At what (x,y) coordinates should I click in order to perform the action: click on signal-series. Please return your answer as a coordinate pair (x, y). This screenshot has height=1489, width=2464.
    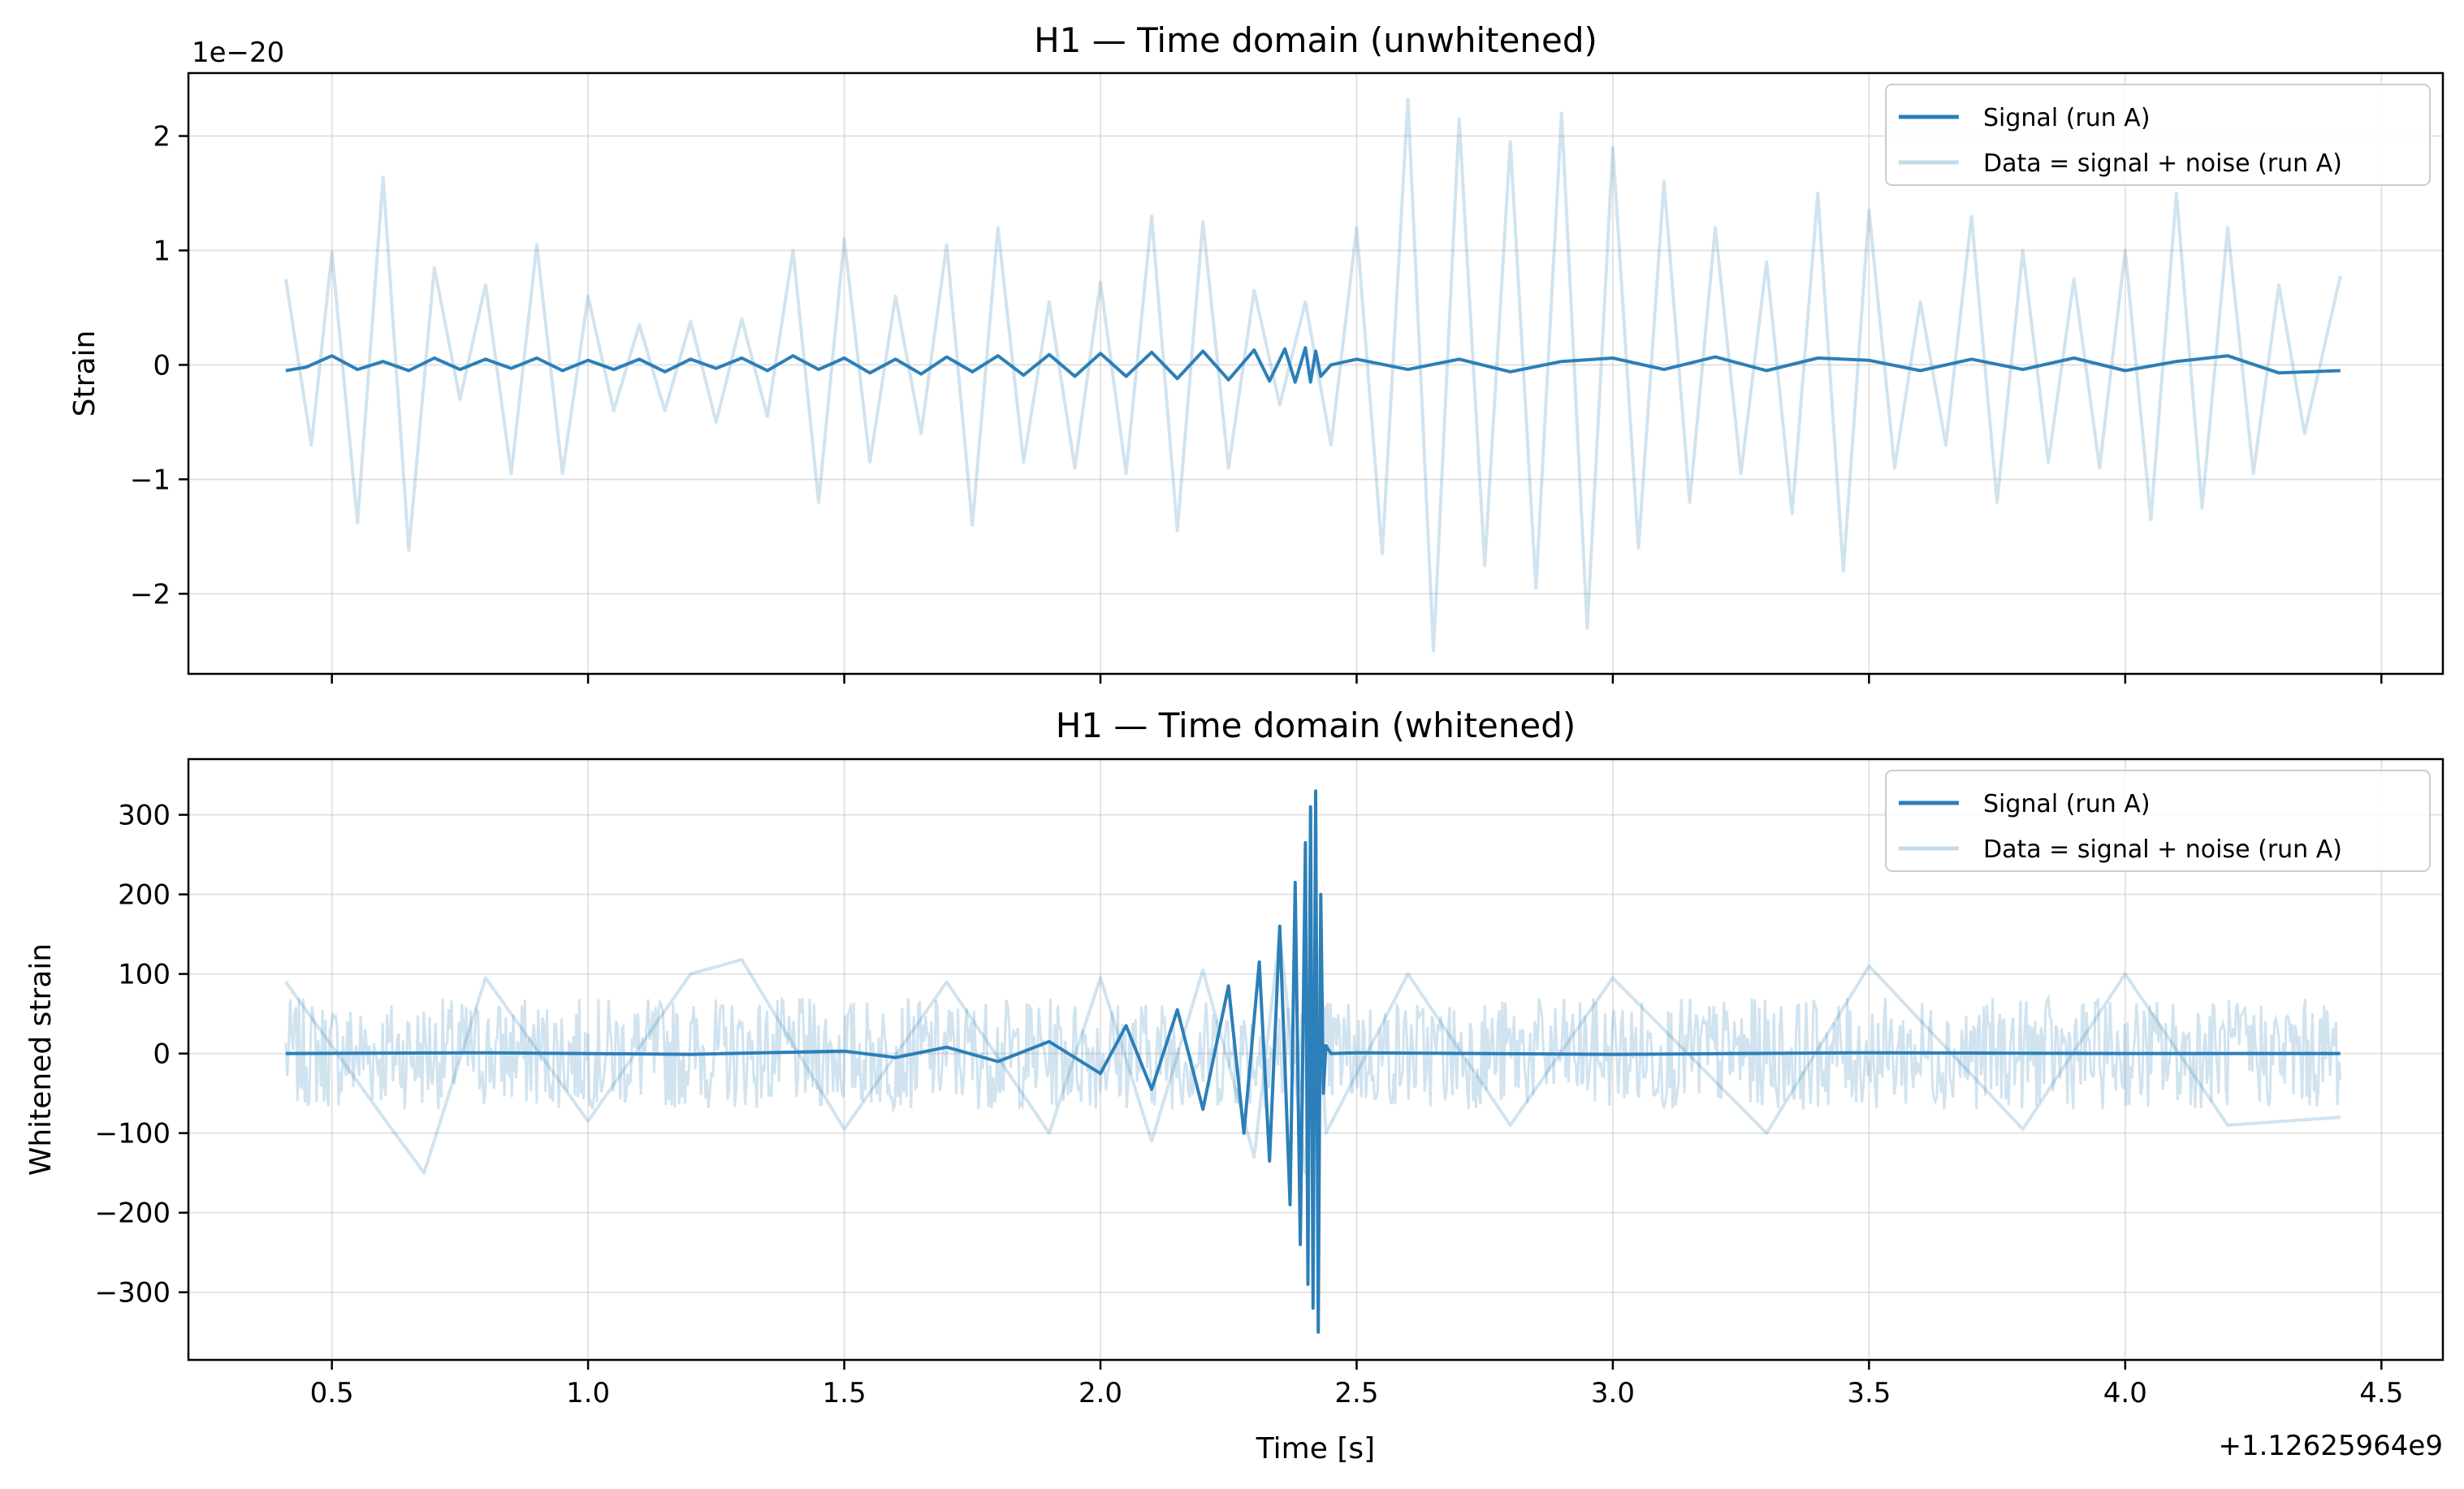
    Looking at the image, I should click on (1313, 365).